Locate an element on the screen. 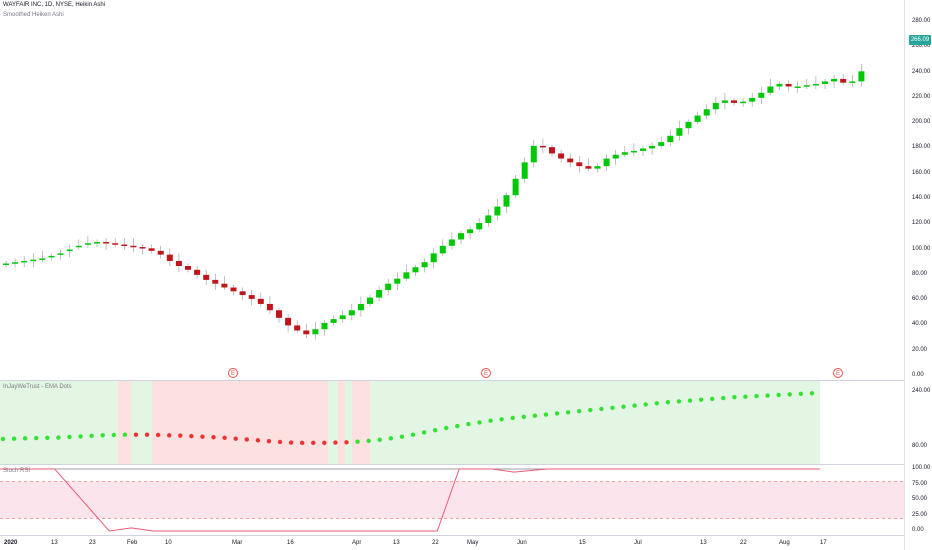  ema-pane-title: InJayWeTrust - EMA Dots is located at coordinates (37, 387).